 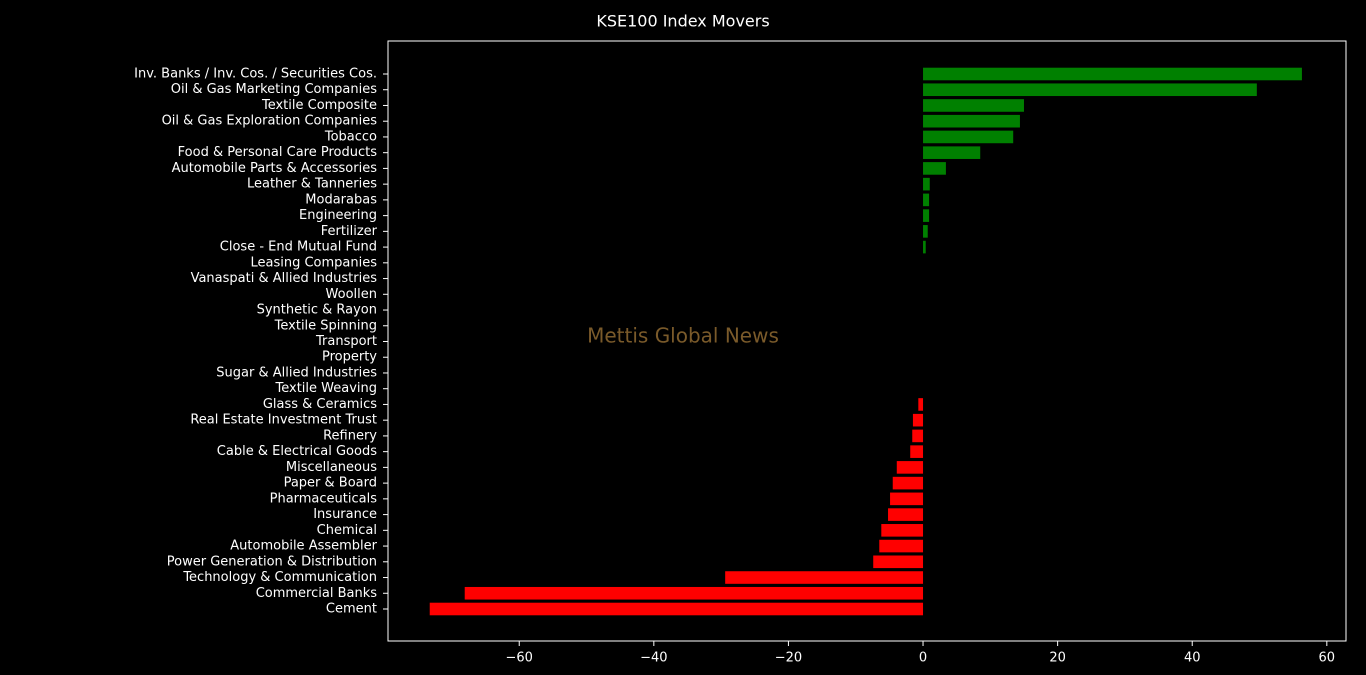 I want to click on y-tick-label: Pharmaceuticals, so click(x=324, y=498).